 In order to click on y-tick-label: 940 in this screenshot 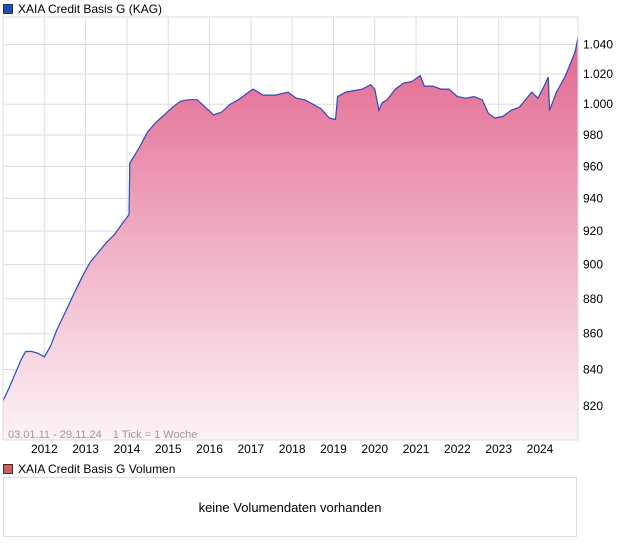, I will do `click(593, 198)`.